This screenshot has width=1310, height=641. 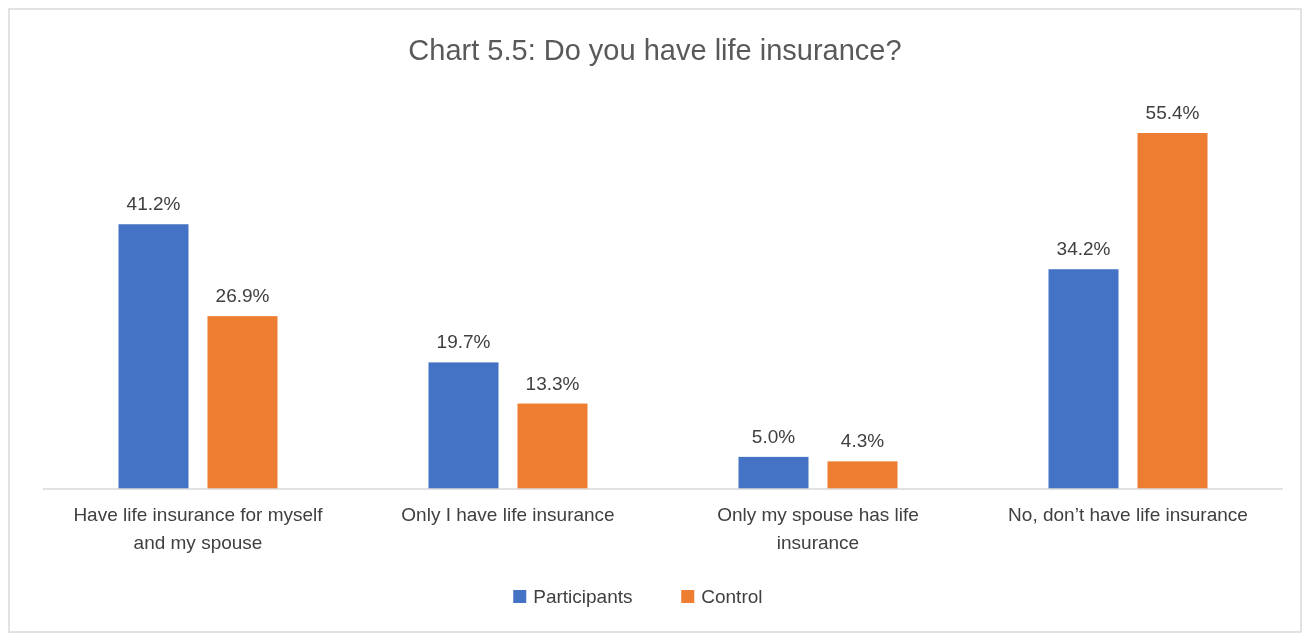 I want to click on data-label: 55.4%, so click(x=1172, y=112).